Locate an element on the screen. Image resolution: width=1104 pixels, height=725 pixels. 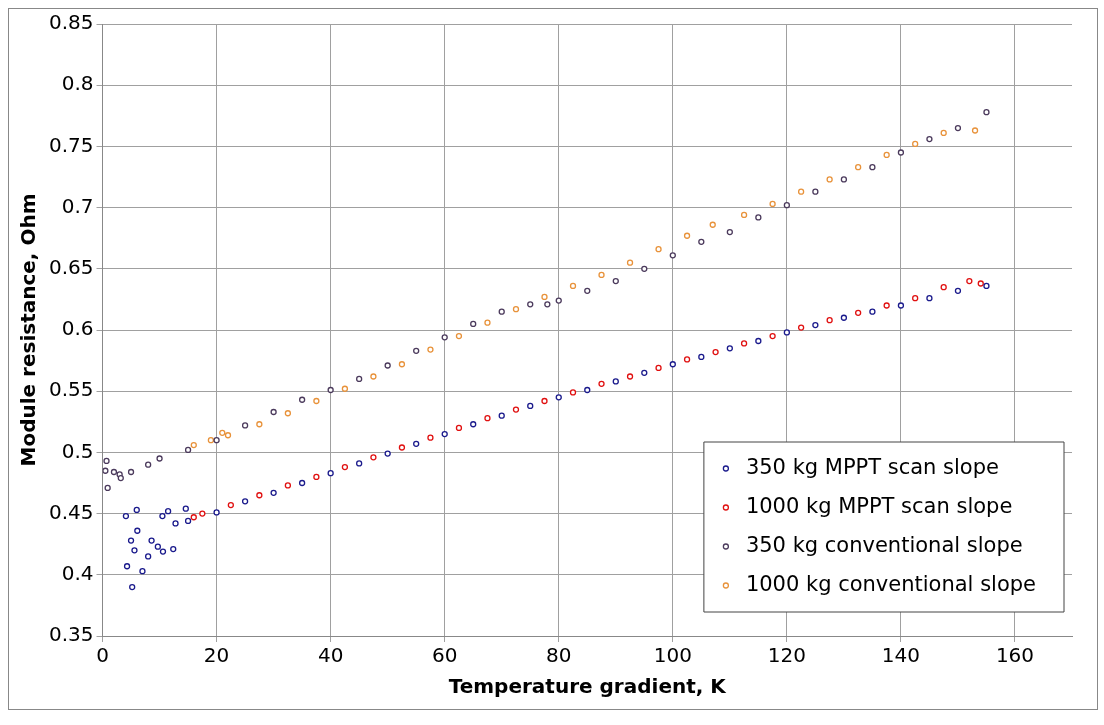
y-tick-label: 0.85 is located at coordinates (71, 22).